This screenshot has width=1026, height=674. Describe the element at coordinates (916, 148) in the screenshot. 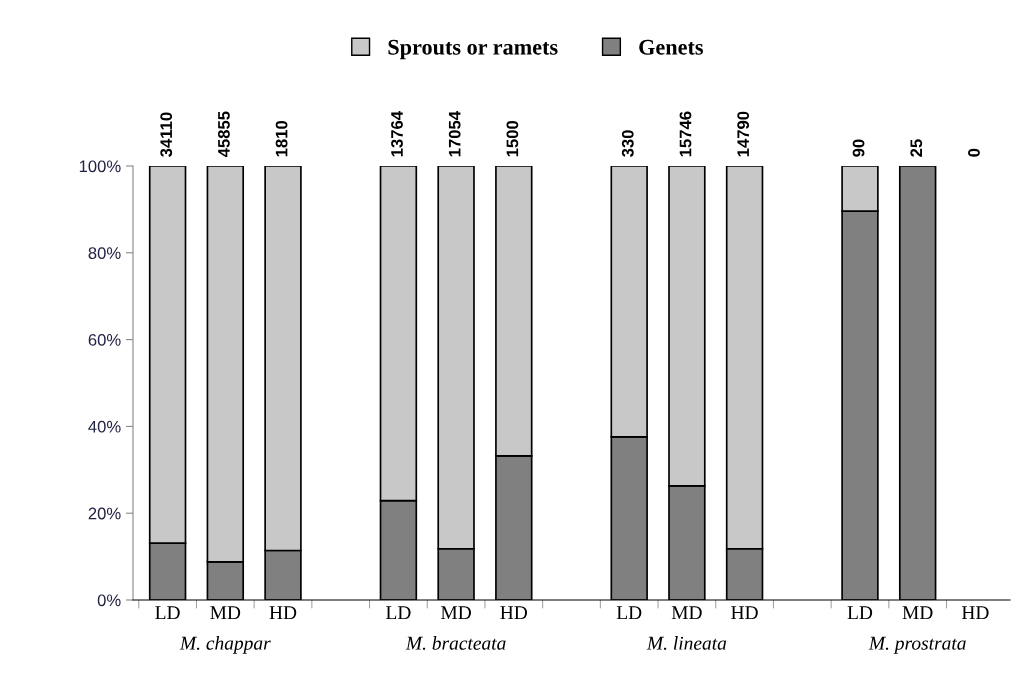

I see `text: 25` at that location.